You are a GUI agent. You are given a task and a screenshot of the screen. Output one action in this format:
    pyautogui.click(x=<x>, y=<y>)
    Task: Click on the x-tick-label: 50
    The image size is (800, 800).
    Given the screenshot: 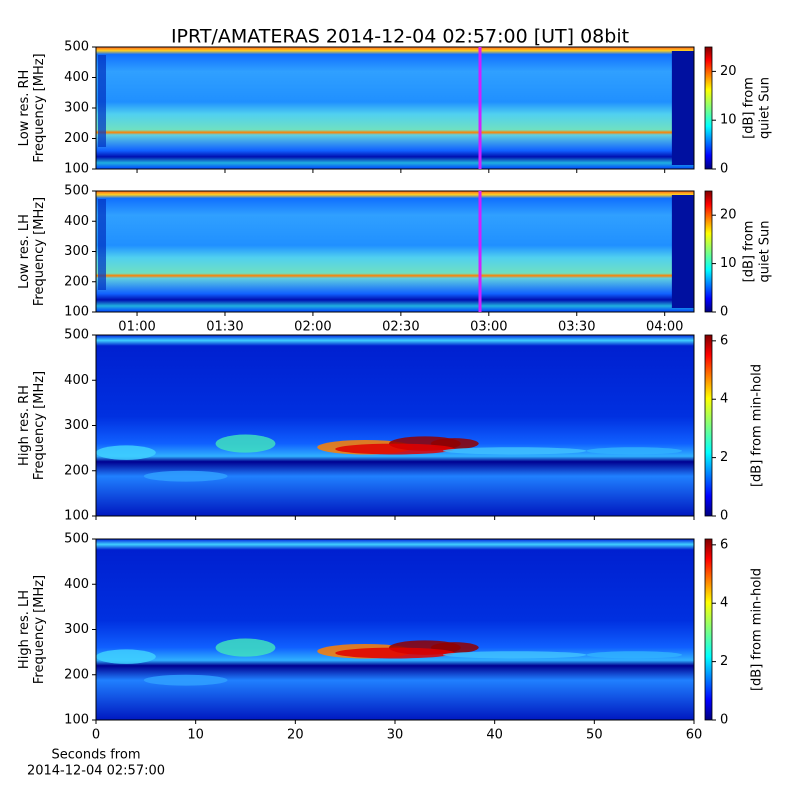 What is the action you would take?
    pyautogui.click(x=594, y=735)
    